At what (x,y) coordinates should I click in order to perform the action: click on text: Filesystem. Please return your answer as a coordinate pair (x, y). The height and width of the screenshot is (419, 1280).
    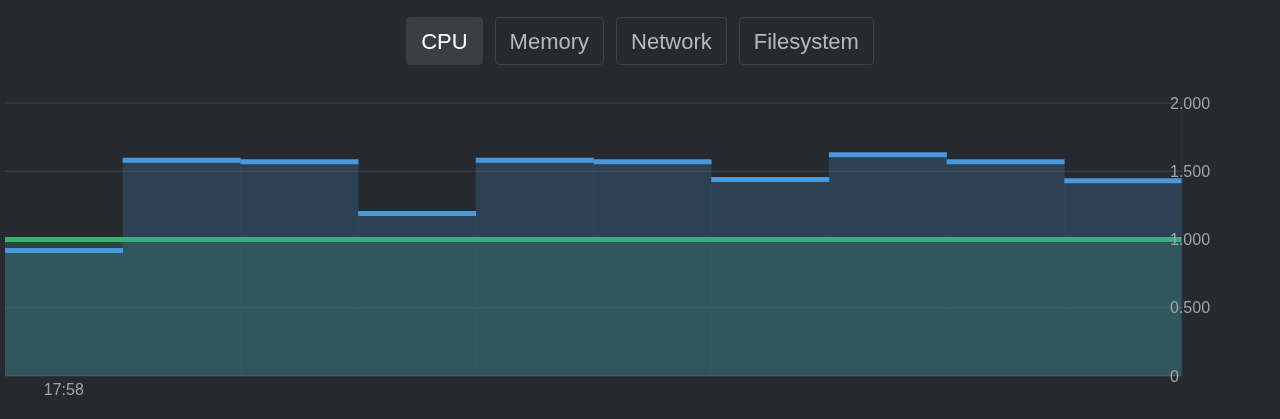
    Looking at the image, I should click on (806, 41).